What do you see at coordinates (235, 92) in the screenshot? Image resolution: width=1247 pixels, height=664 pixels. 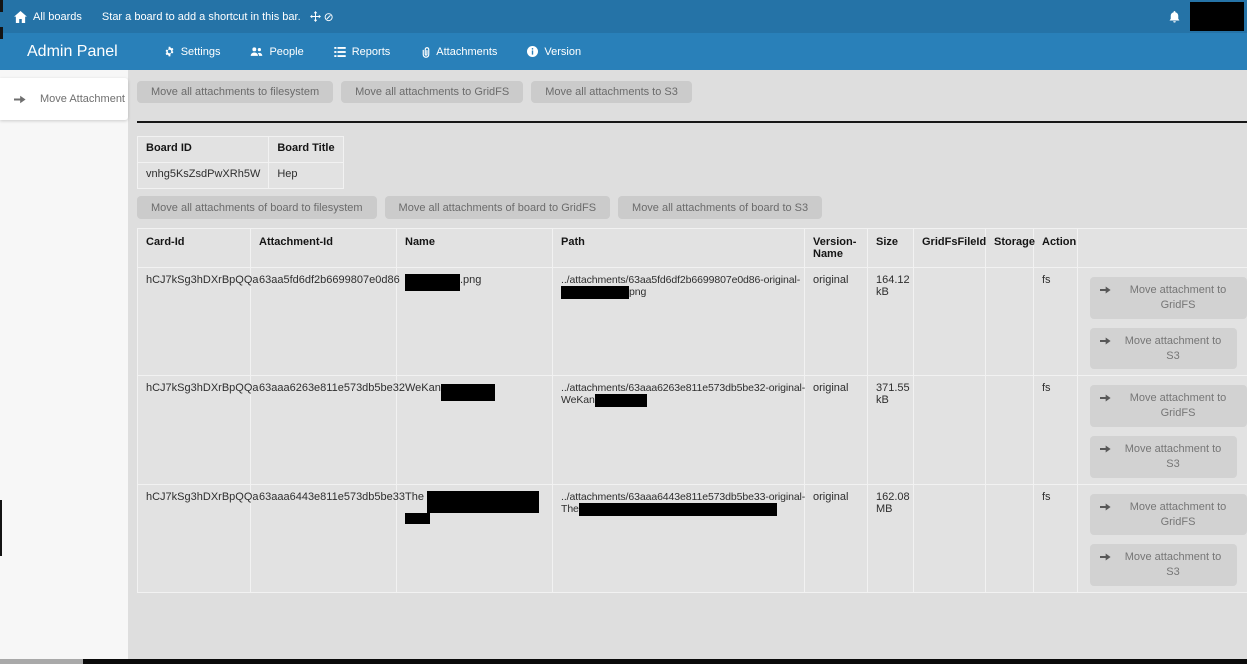 I see `move-all-to-filesystem-button: Move all attachments to filesystem` at bounding box center [235, 92].